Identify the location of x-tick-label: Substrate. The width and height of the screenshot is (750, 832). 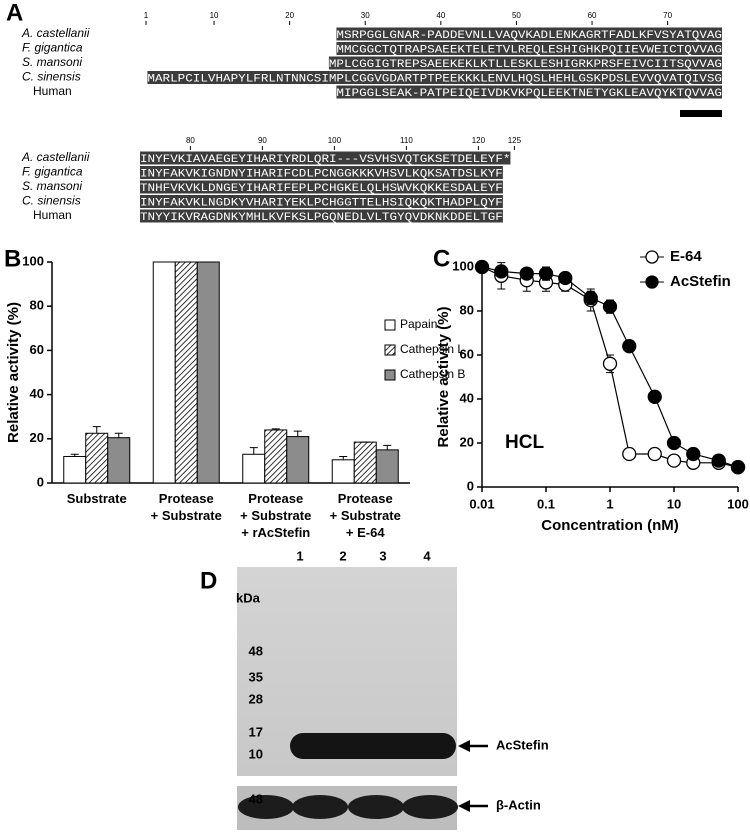
(97, 498).